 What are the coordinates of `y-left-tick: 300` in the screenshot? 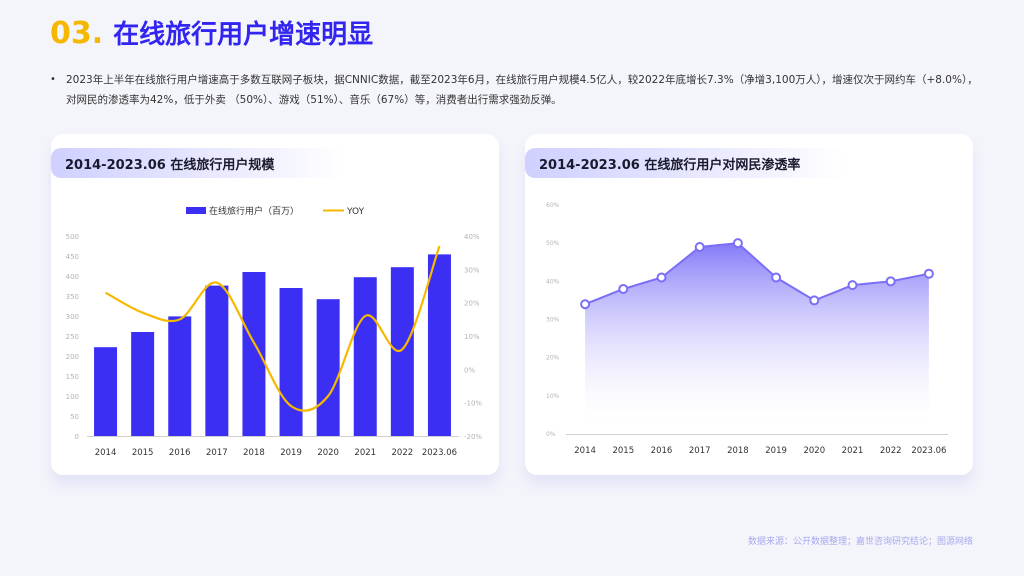 It's located at (72, 317).